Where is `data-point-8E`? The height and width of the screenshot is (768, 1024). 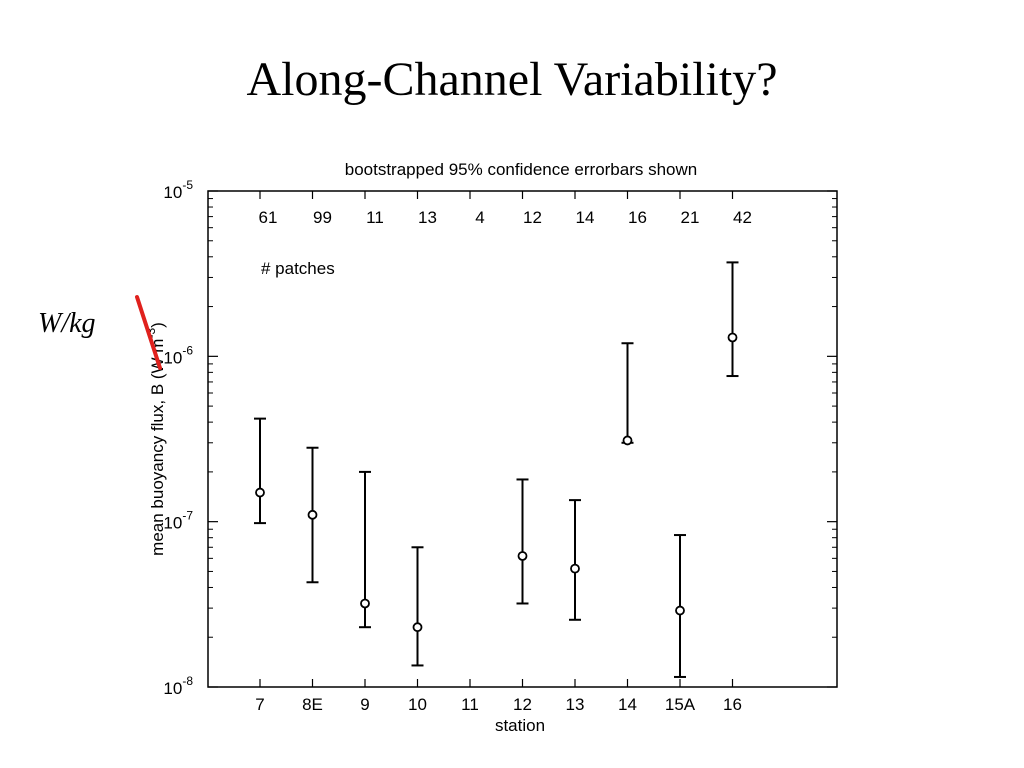 data-point-8E is located at coordinates (312, 514).